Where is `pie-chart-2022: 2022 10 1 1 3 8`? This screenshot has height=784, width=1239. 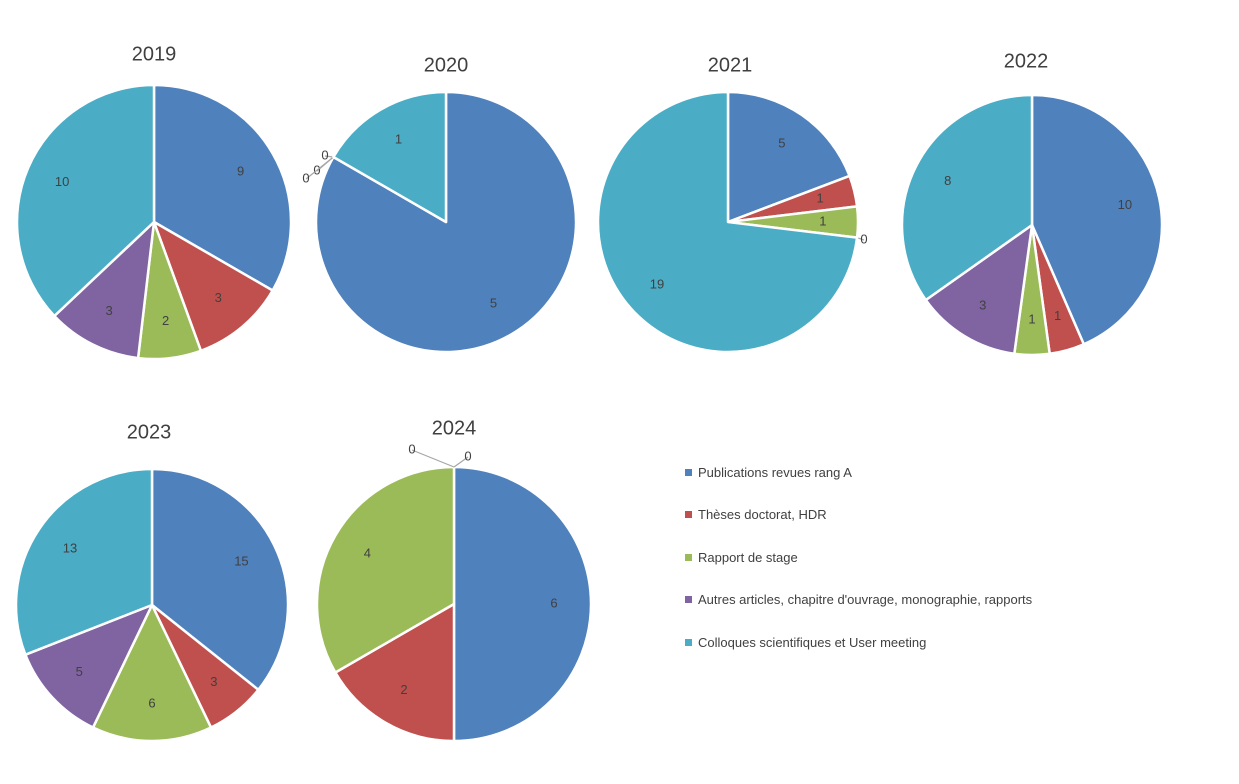
pie-chart-2022: 2022 10 1 1 3 8 is located at coordinates (1032, 203).